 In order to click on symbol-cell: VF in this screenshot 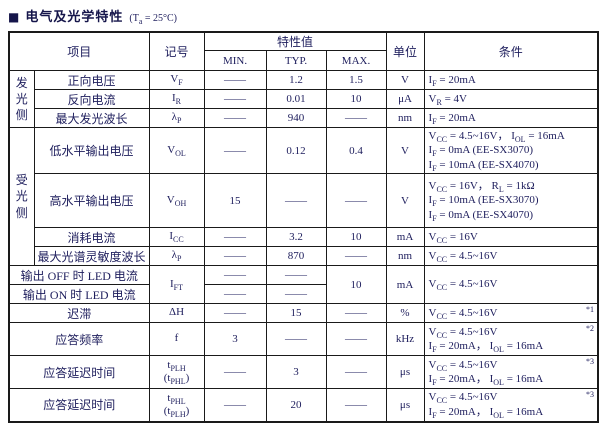, I will do `click(176, 80)`.